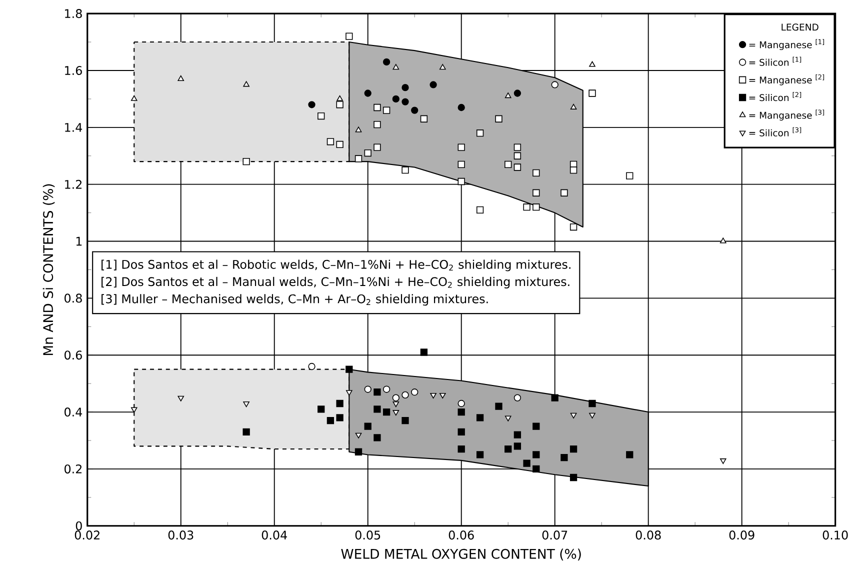  I want to click on x-tick-label: 0.10, so click(835, 535).